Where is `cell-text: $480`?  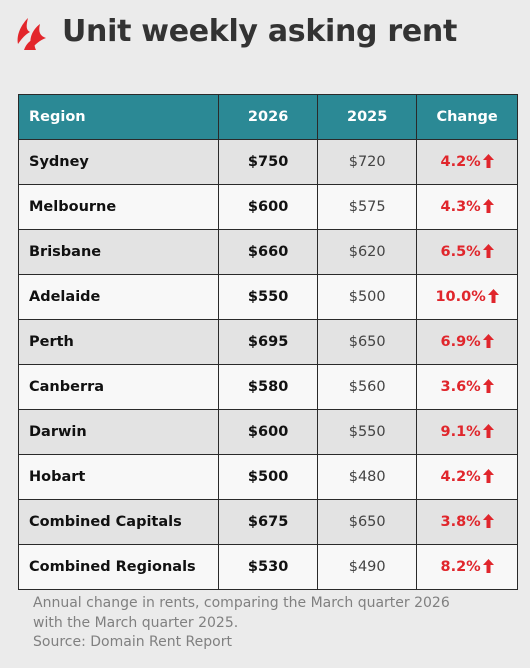 cell-text: $480 is located at coordinates (367, 477).